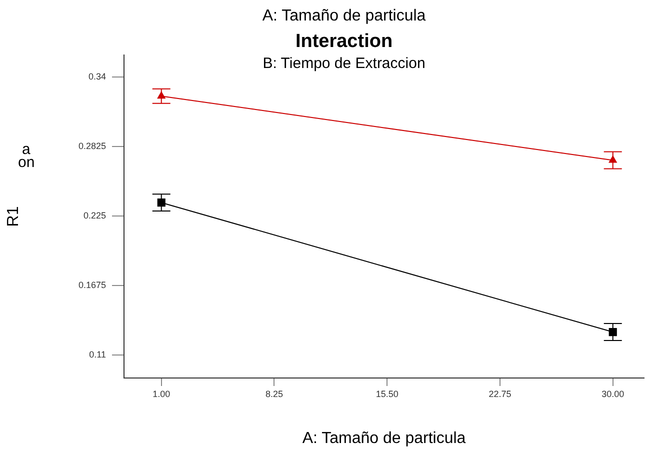 The image size is (650, 452). What do you see at coordinates (13, 216) in the screenshot?
I see `y-axis-title: R1` at bounding box center [13, 216].